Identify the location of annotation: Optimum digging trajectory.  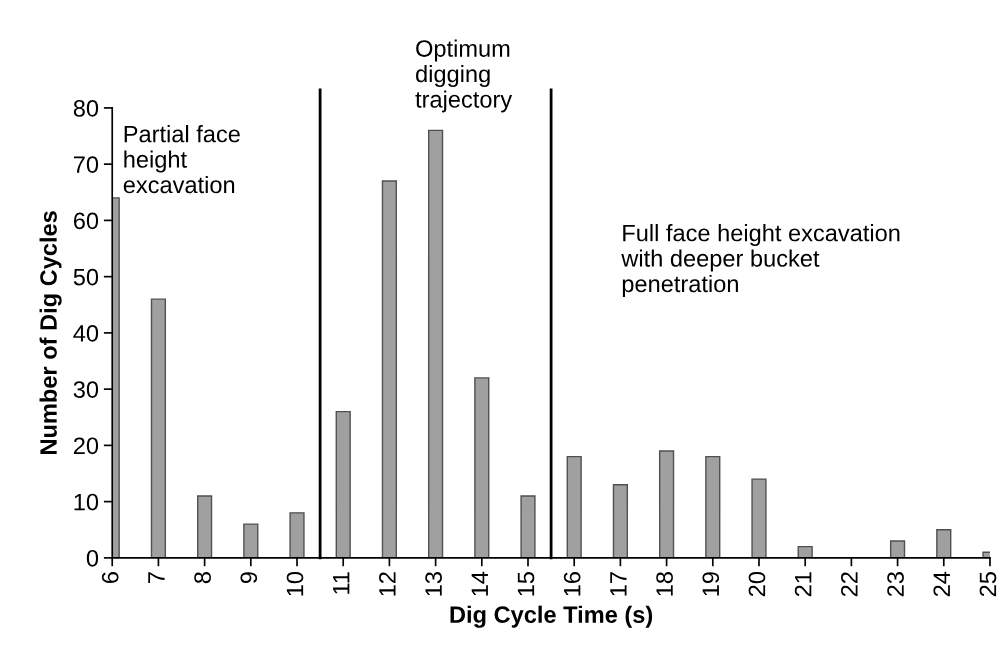
(464, 76).